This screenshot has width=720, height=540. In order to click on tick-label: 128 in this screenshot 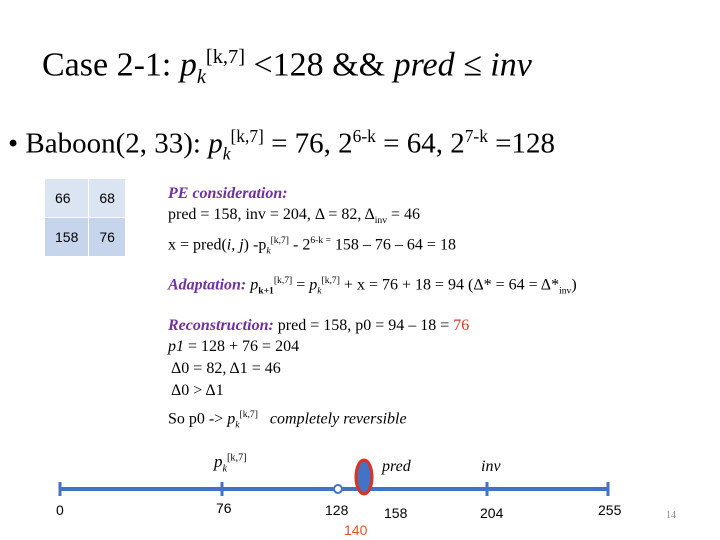, I will do `click(337, 510)`.